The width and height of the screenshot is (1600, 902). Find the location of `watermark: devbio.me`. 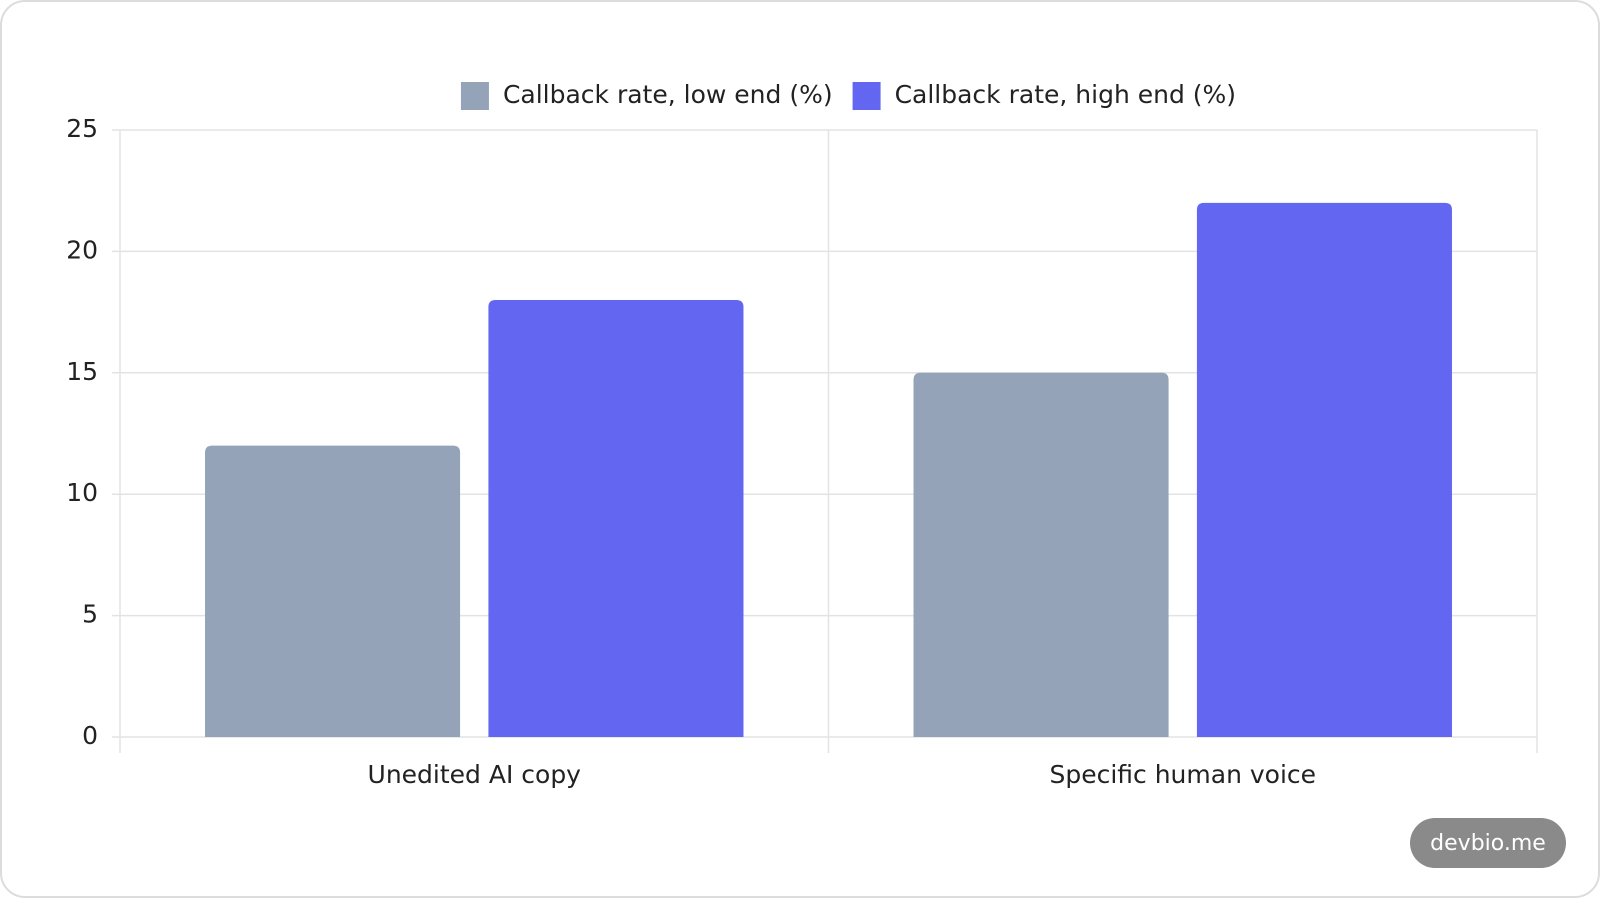

watermark: devbio.me is located at coordinates (1488, 843).